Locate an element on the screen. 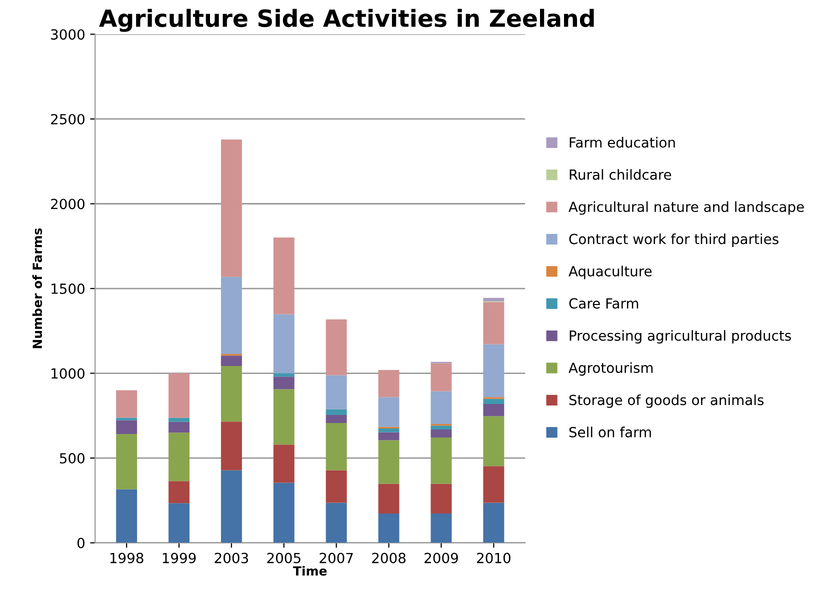 Image resolution: width=827 pixels, height=590 pixels. y-tick-label: 1500 is located at coordinates (68, 288).